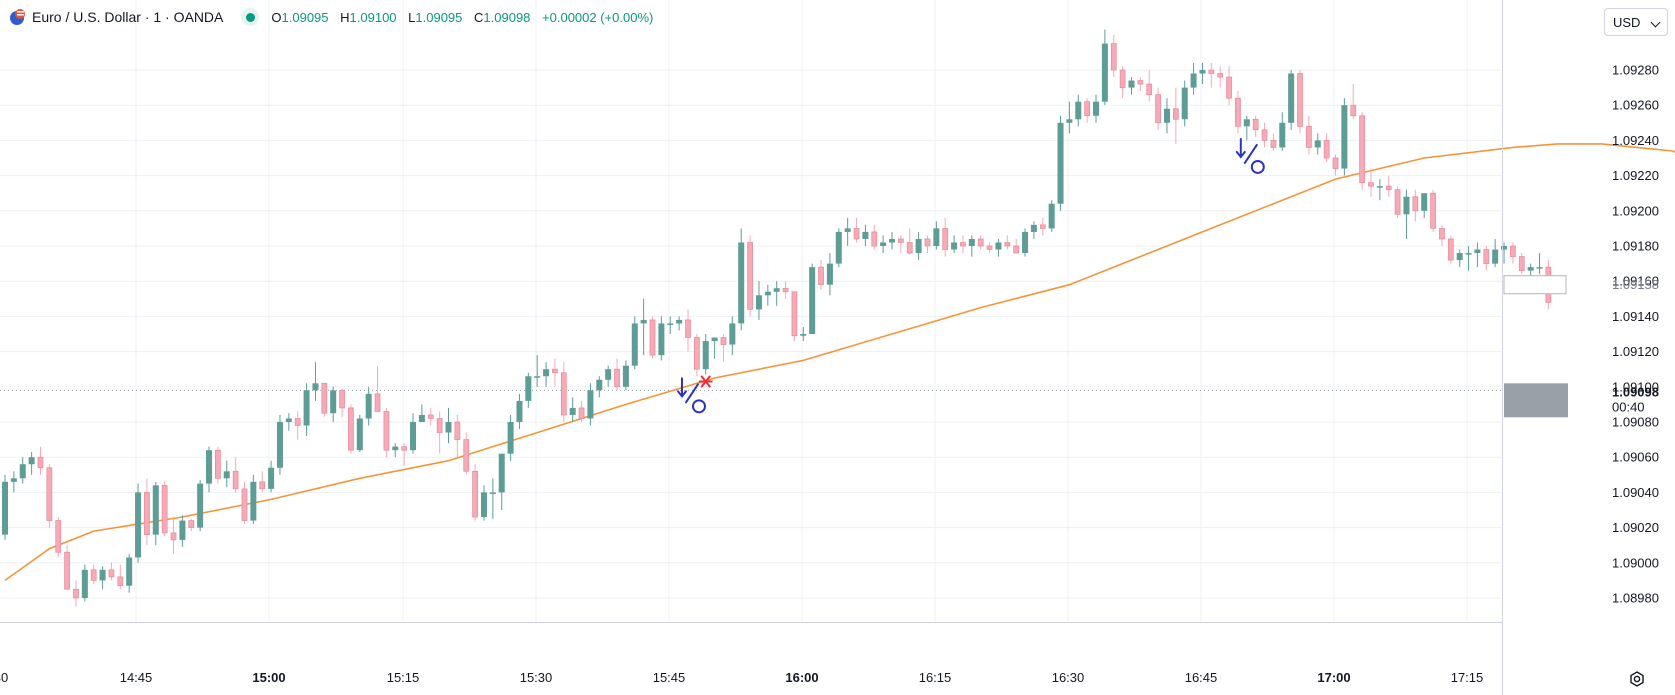 The width and height of the screenshot is (1675, 695). Describe the element at coordinates (1636, 22) in the screenshot. I see `currency-dropdown: USD` at that location.